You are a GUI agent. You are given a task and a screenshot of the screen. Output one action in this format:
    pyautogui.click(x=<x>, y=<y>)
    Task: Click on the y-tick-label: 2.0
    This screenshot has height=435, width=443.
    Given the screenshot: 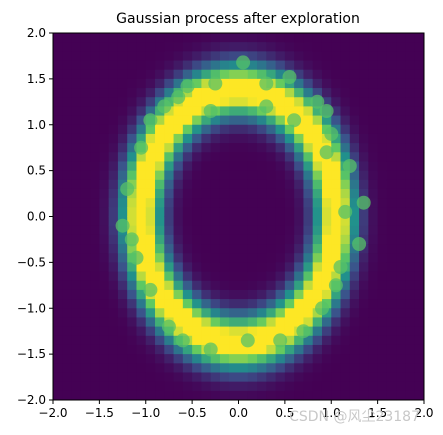 What is the action you would take?
    pyautogui.click(x=36, y=33)
    